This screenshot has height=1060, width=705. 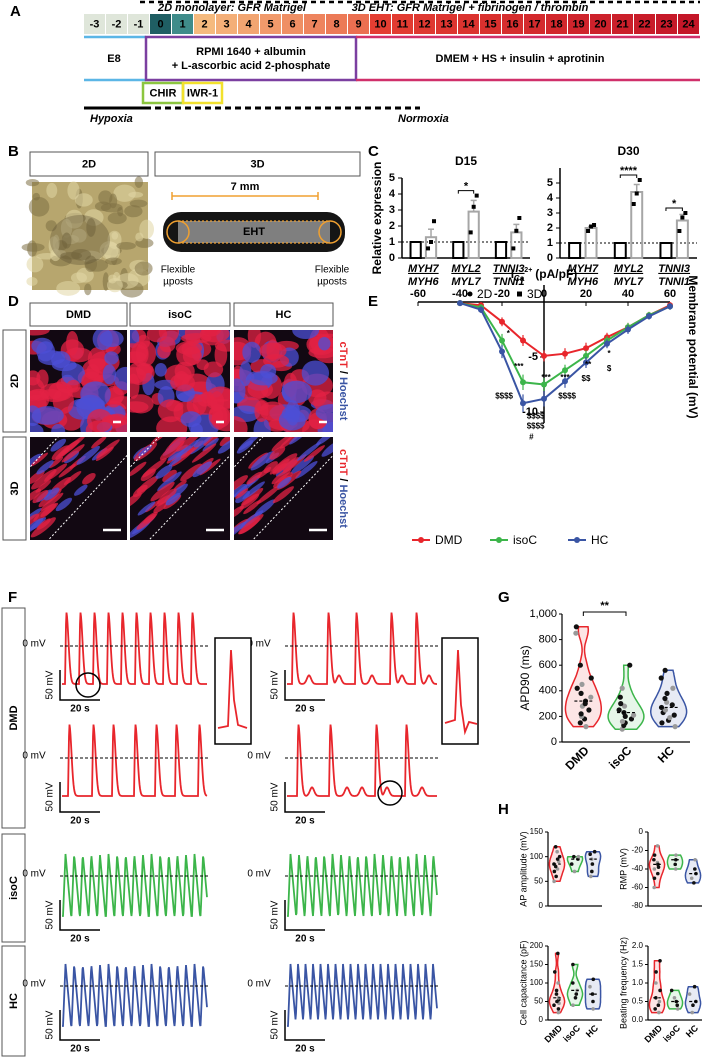 What do you see at coordinates (232, 8) in the screenshot?
I see `phase-label: 2D monolayer: GFR Matrigel` at bounding box center [232, 8].